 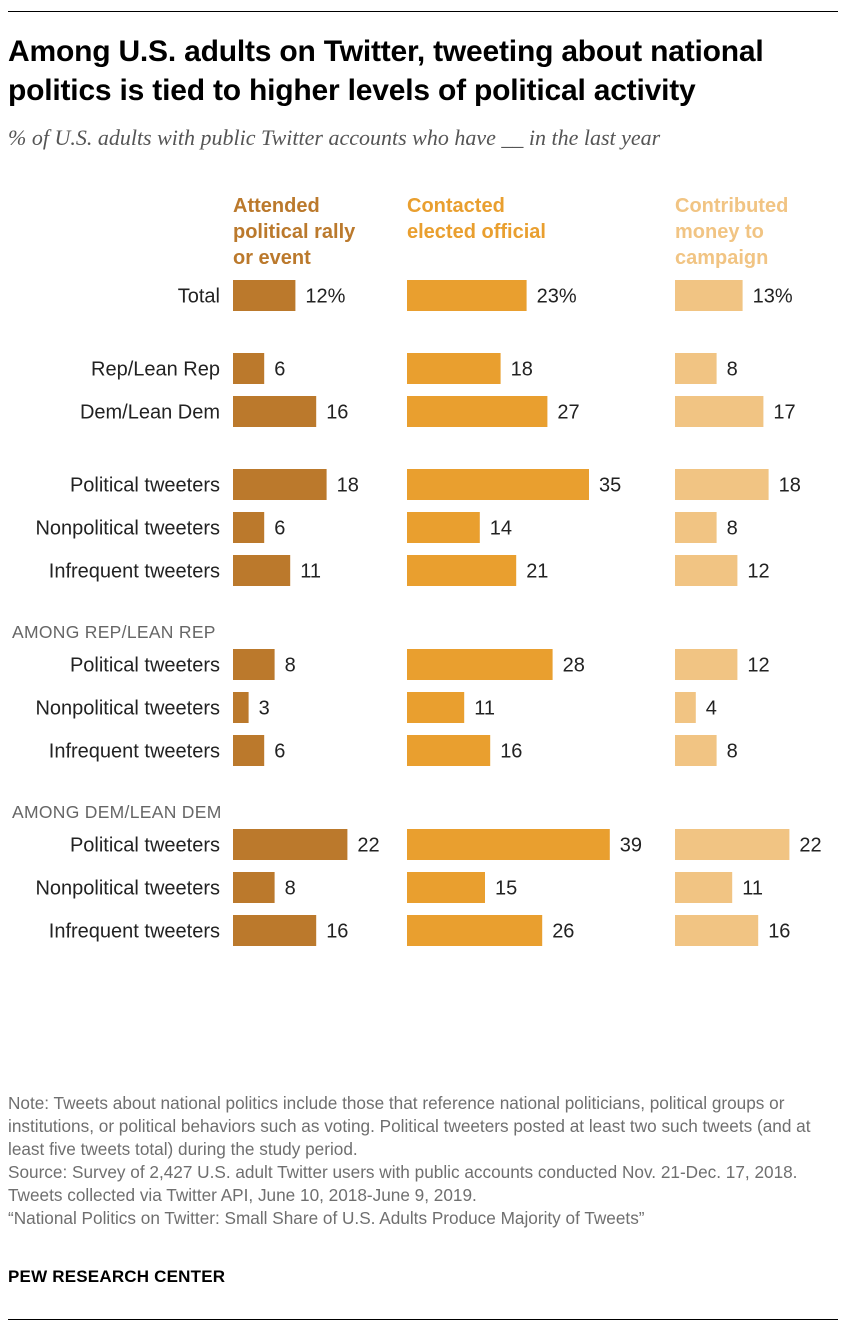 What do you see at coordinates (423, 1319) in the screenshot?
I see `bottom-rule` at bounding box center [423, 1319].